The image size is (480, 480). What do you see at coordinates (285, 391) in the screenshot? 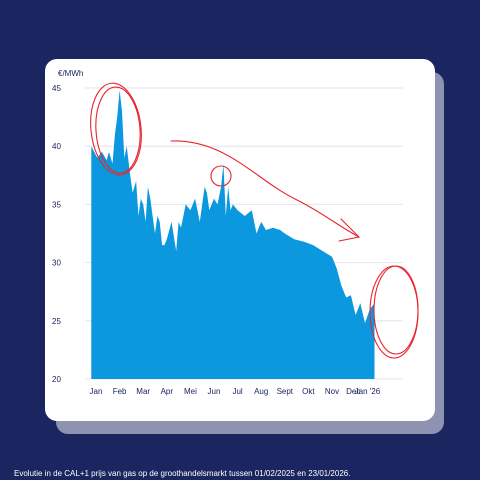
I see `x-tick-label: Sept` at bounding box center [285, 391].